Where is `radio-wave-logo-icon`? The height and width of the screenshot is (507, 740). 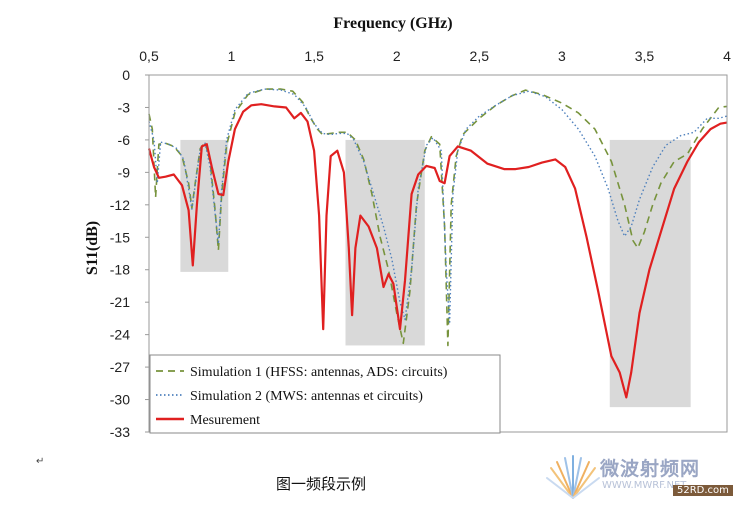
radio-wave-logo-icon is located at coordinates (573, 477).